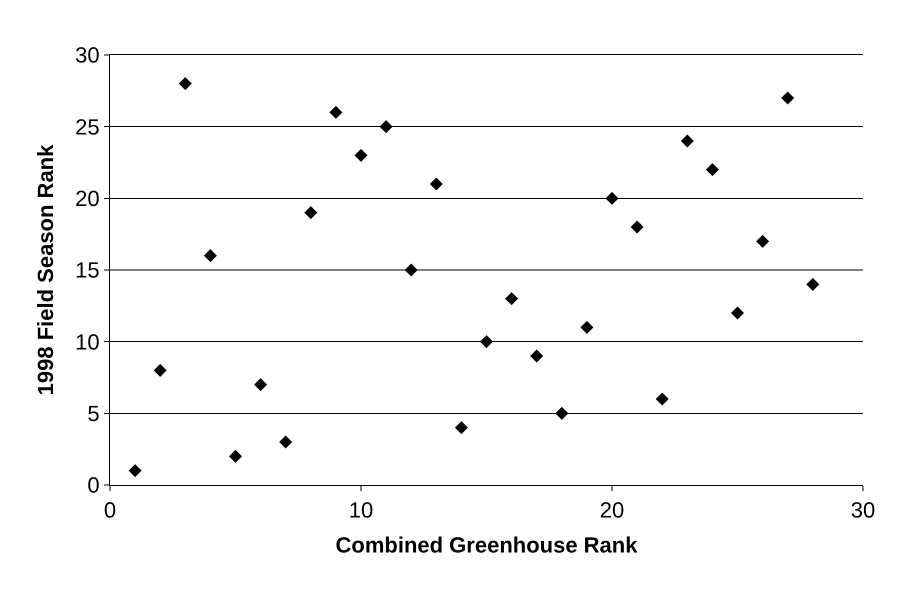 This screenshot has height=605, width=898. What do you see at coordinates (487, 545) in the screenshot?
I see `x-axis-title: Combined Greenhouse Rank` at bounding box center [487, 545].